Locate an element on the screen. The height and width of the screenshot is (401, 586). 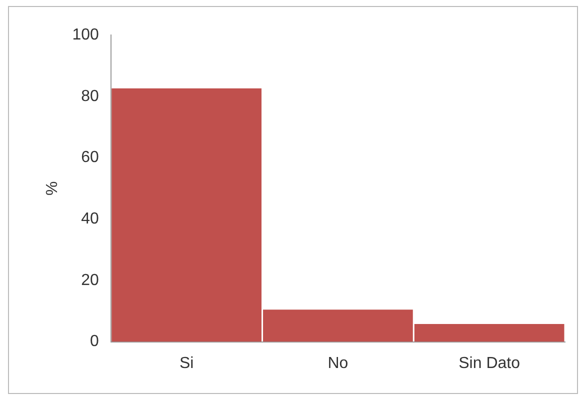
y-tick-label: 0 is located at coordinates (94, 341).